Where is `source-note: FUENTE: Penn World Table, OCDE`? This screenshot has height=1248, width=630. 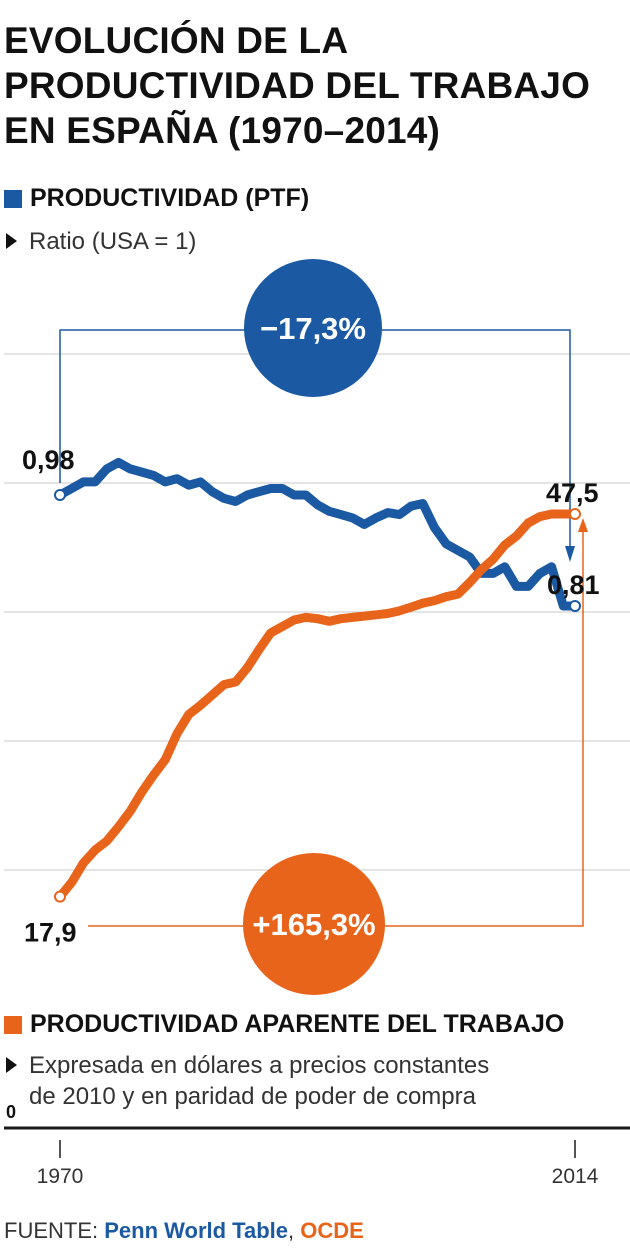
source-note: FUENTE: Penn World Table, OCDE is located at coordinates (184, 1231).